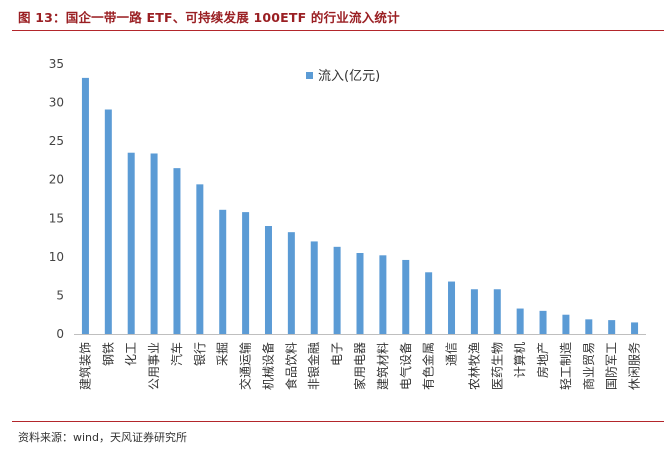  What do you see at coordinates (245, 366) in the screenshot?
I see `x-tick-label: 交通运输` at bounding box center [245, 366].